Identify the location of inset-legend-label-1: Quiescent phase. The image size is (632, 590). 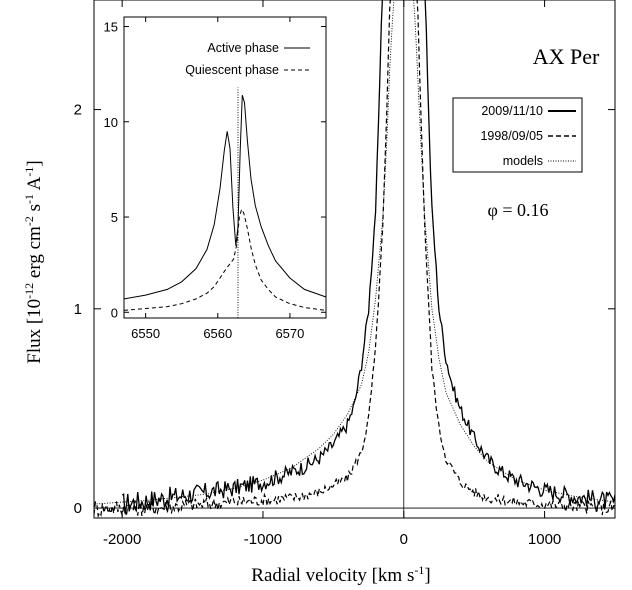
(232, 70).